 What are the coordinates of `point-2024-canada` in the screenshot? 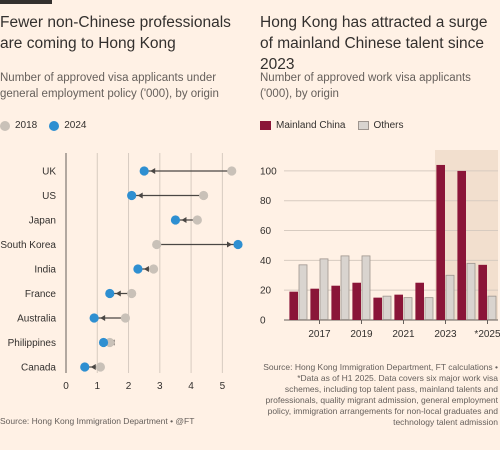 It's located at (85, 367).